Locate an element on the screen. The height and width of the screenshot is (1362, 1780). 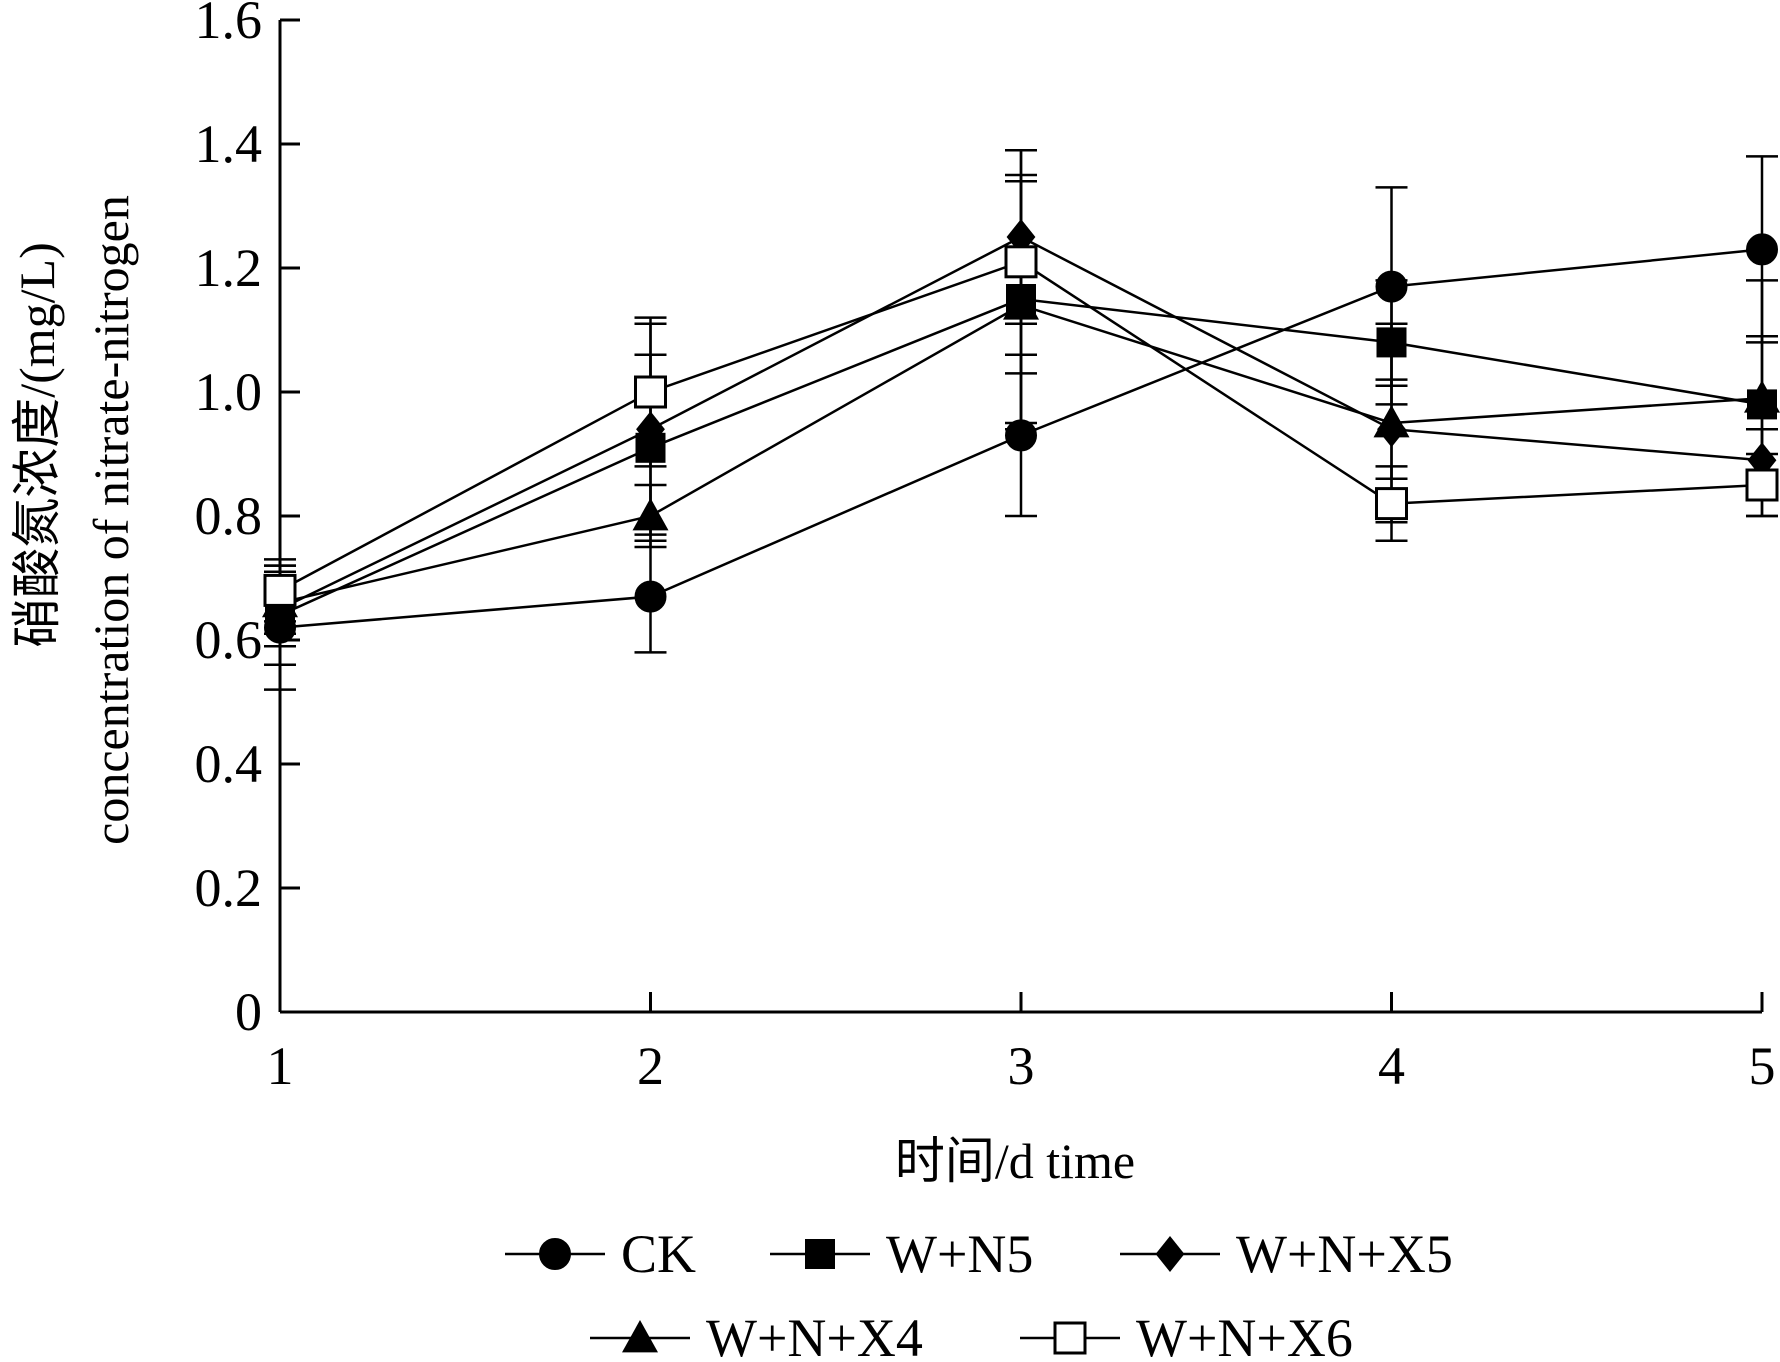
y-tick-label: 0.4 is located at coordinates (229, 764).